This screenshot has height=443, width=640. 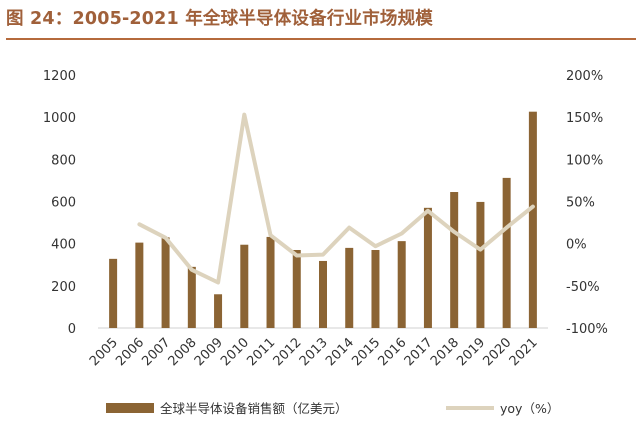 I want to click on left-axis-tick-label: 200, so click(x=63, y=287).